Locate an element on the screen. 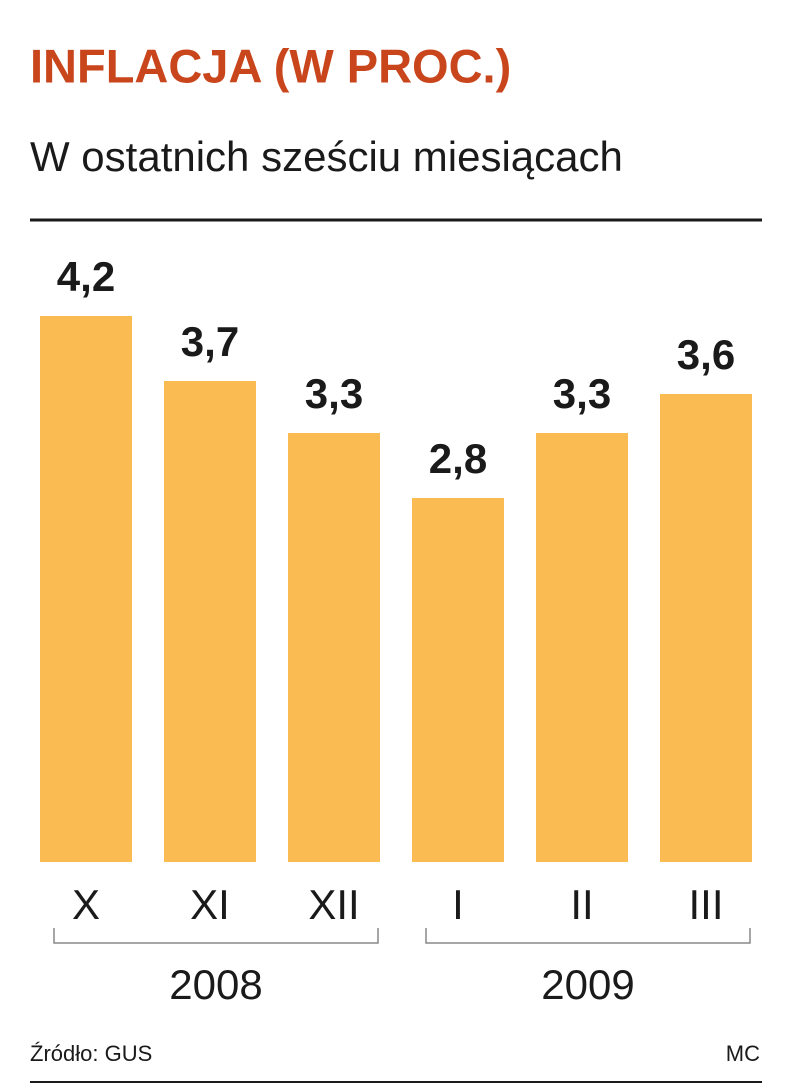  group-label: 2008 is located at coordinates (215, 984).